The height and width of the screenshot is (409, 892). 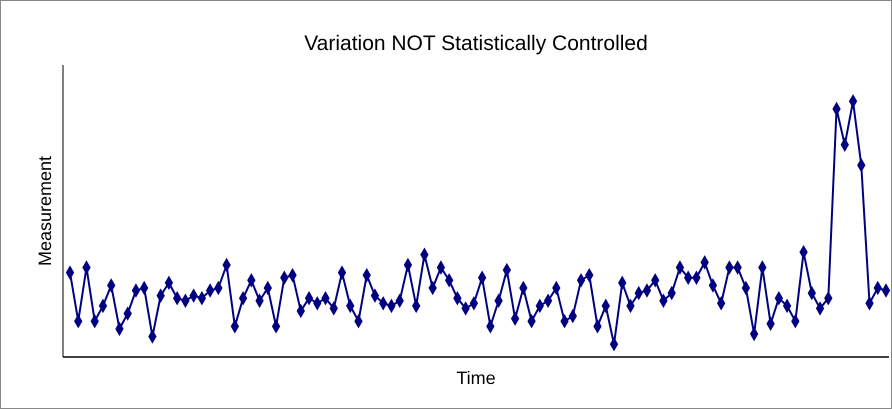 What do you see at coordinates (45, 211) in the screenshot?
I see `y-axis-title: Measurement` at bounding box center [45, 211].